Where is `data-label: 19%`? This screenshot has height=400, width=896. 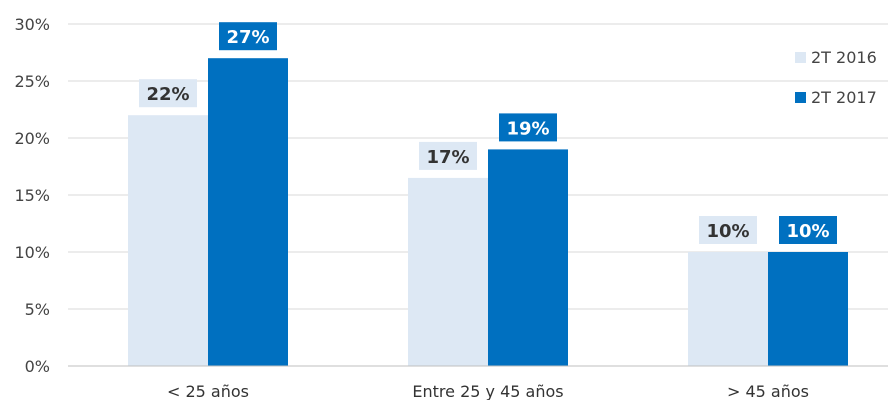 data-label: 19% is located at coordinates (527, 128).